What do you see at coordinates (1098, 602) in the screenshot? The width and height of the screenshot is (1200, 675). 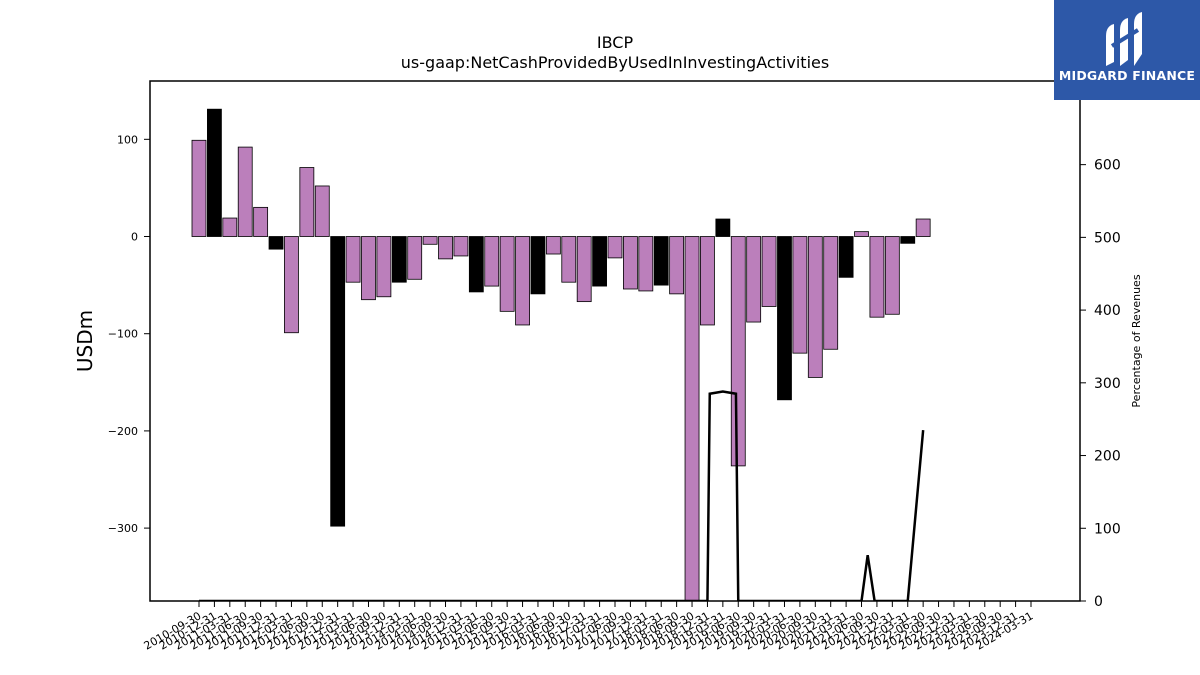 I see `y-tick-label-right: 0` at bounding box center [1098, 602].